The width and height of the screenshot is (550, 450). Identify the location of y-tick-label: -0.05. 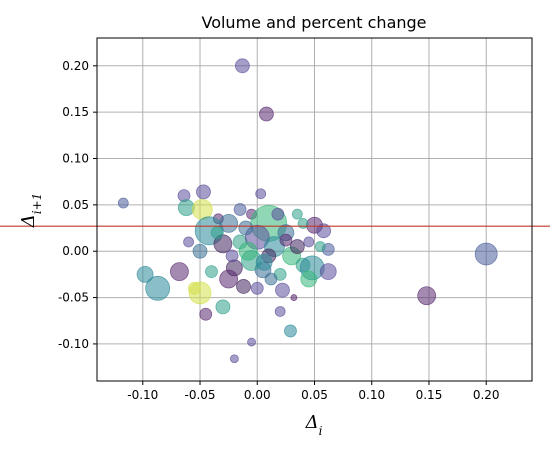
(73, 298).